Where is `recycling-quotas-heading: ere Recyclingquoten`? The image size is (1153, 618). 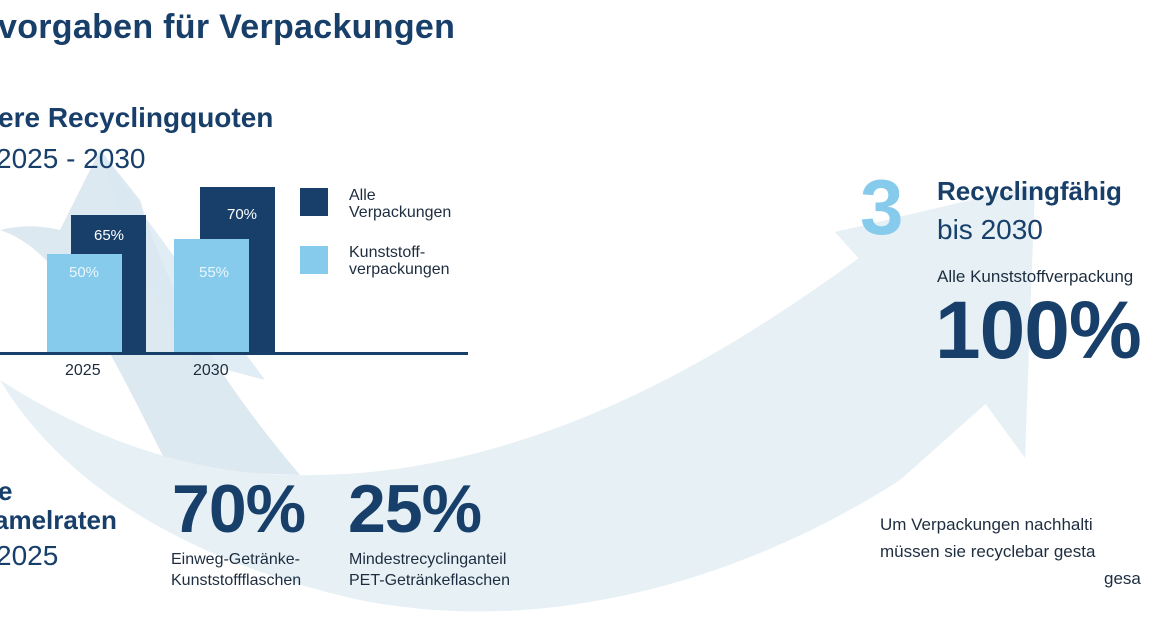
recycling-quotas-heading: ere Recyclingquoten is located at coordinates (137, 117).